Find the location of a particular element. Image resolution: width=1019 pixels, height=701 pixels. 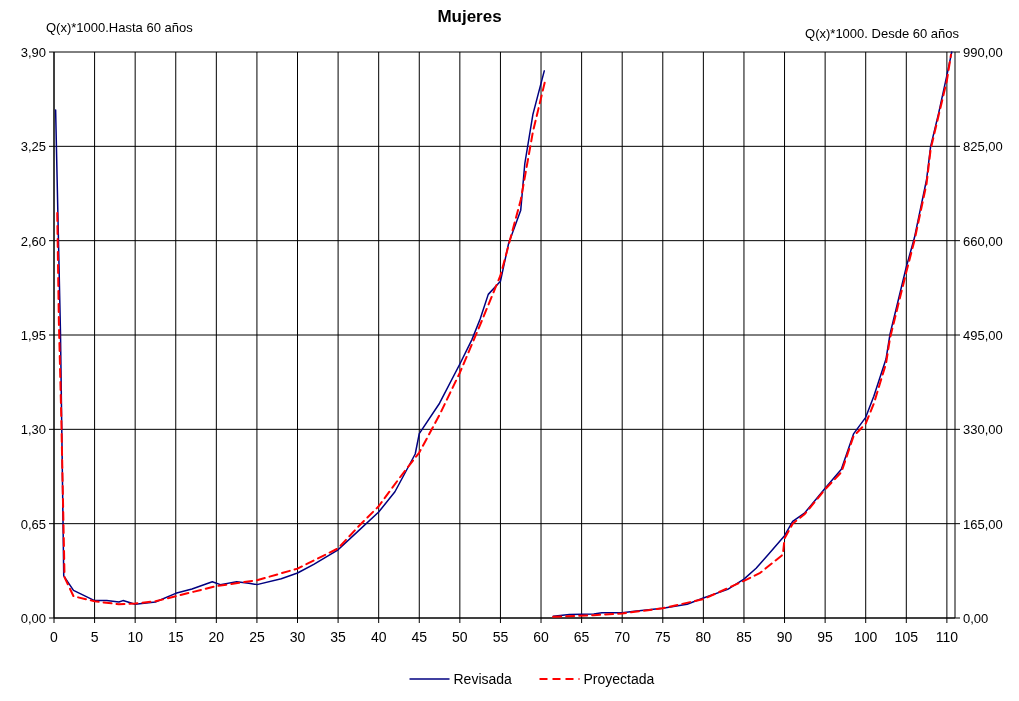

x-tick-label: 55 is located at coordinates (500, 637).